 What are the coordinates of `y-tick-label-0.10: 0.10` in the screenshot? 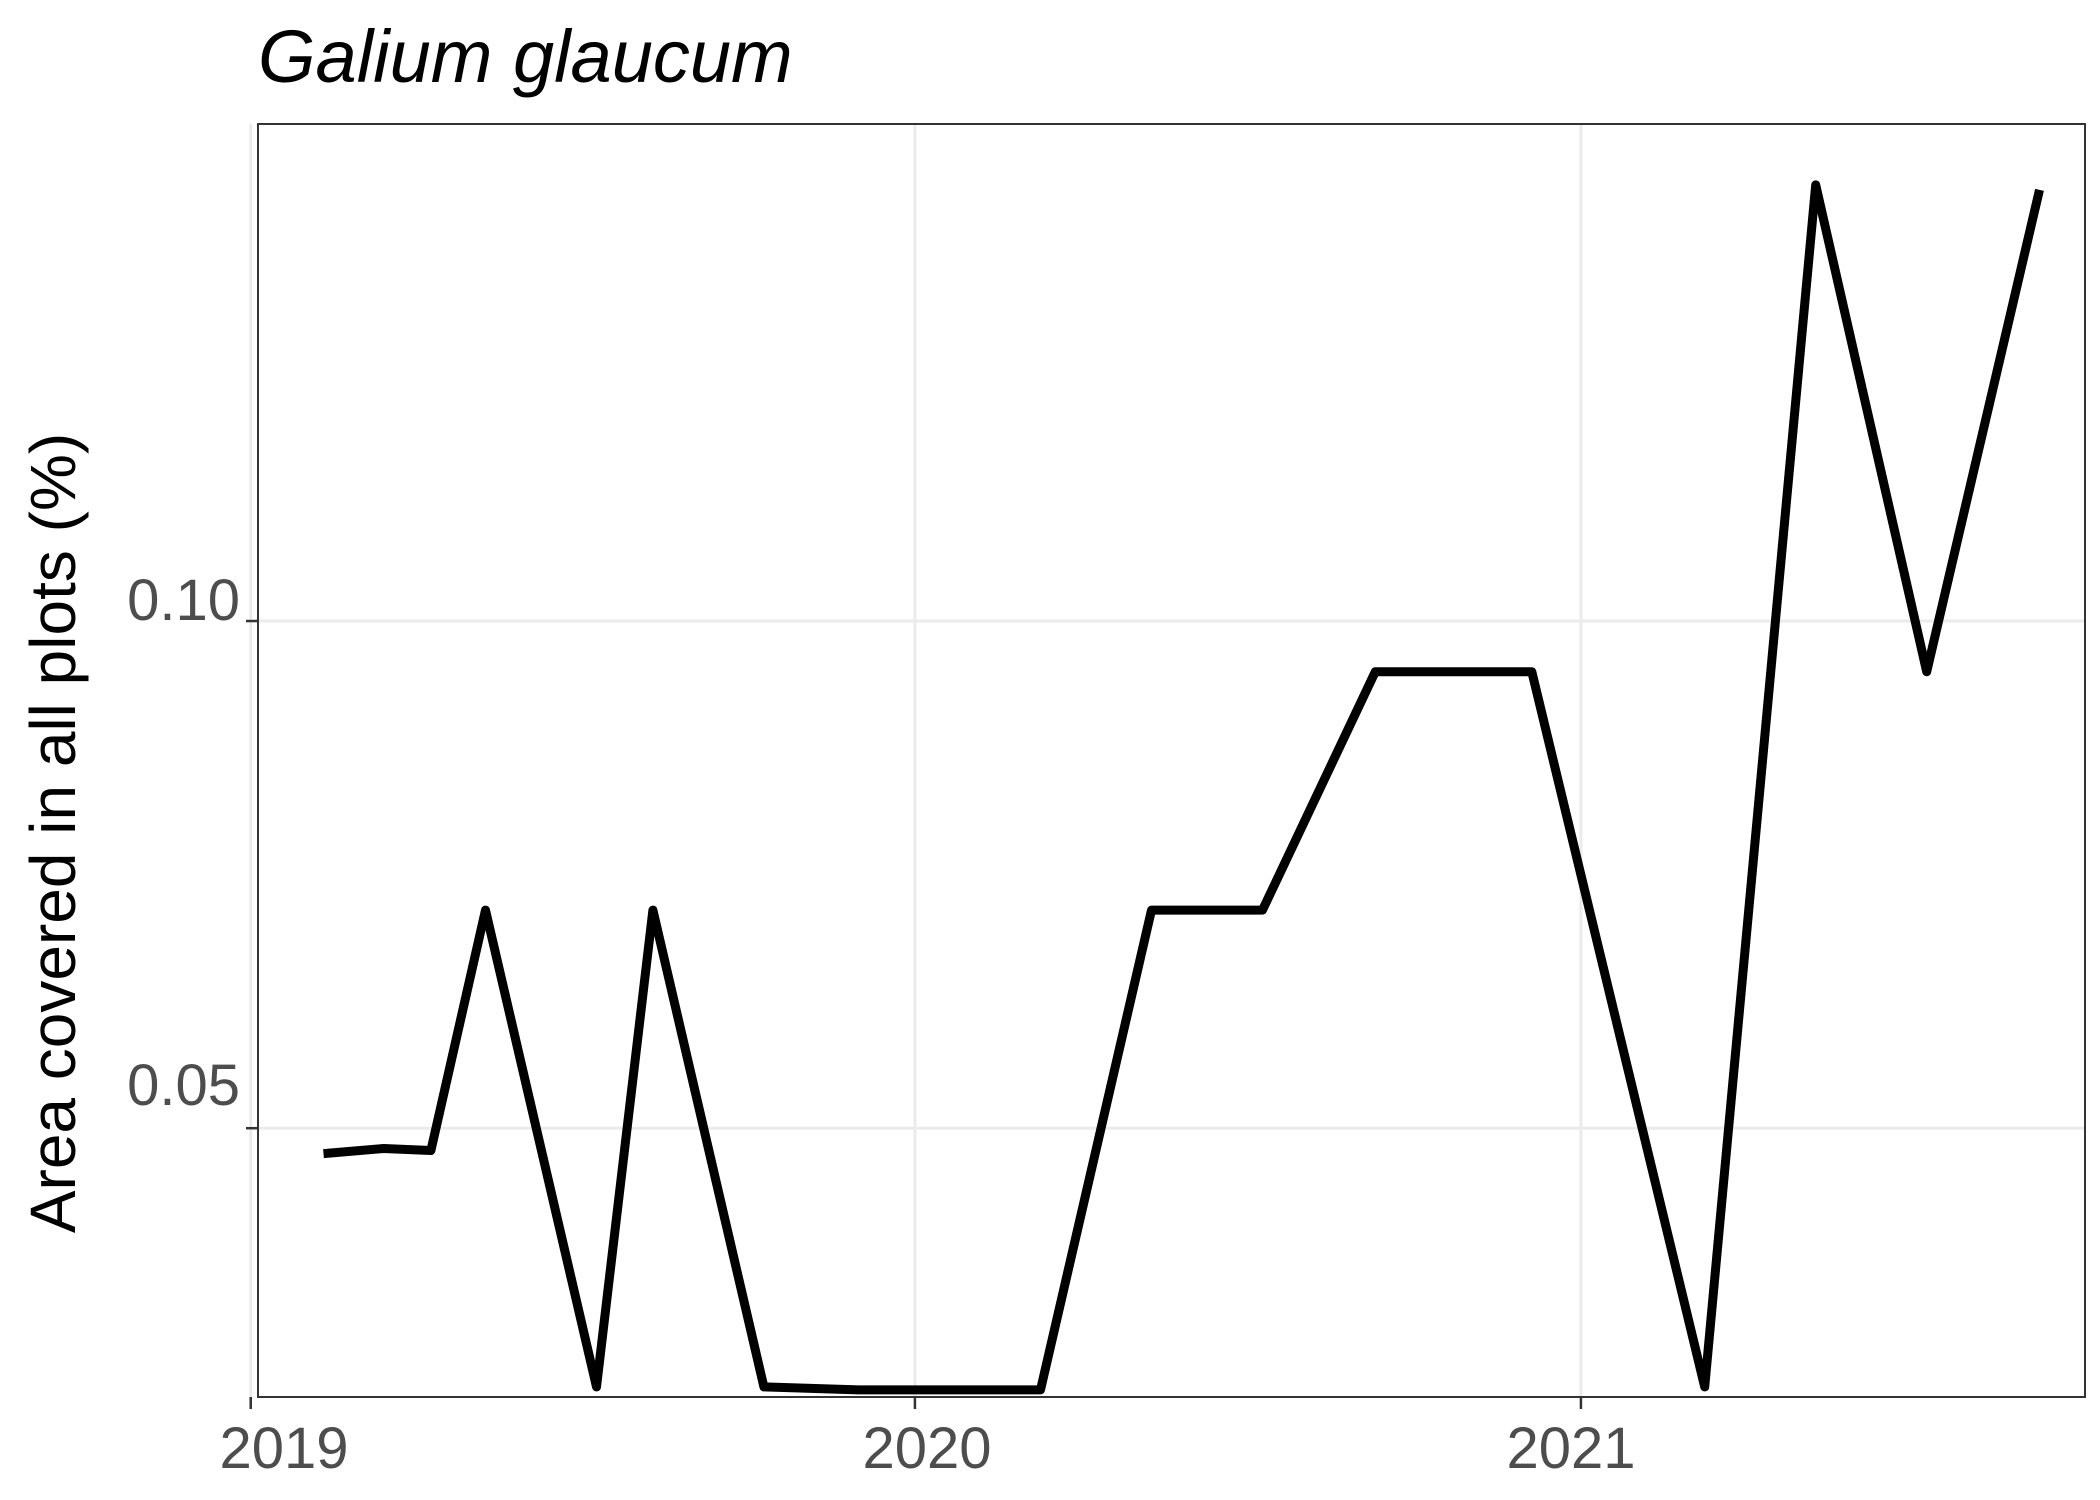 It's located at (183, 600).